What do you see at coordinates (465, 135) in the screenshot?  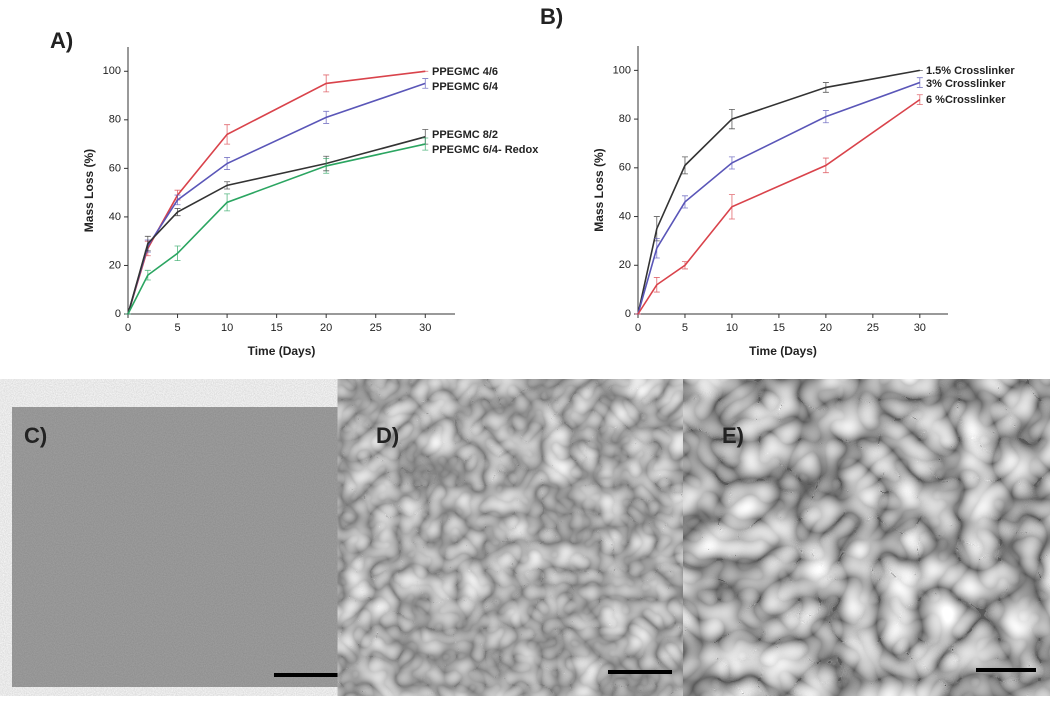 I see `legend-label: PPEGMC 8/2` at bounding box center [465, 135].